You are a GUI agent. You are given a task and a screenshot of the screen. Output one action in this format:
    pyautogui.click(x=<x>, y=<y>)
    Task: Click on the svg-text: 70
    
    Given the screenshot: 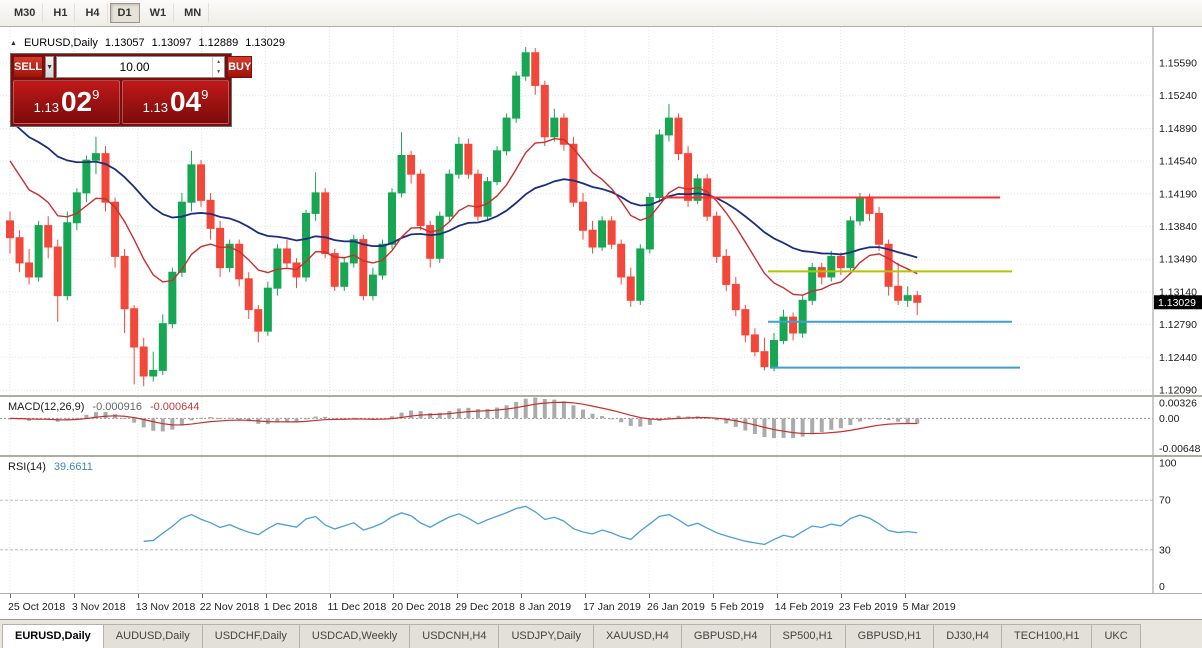 What is the action you would take?
    pyautogui.click(x=1165, y=501)
    